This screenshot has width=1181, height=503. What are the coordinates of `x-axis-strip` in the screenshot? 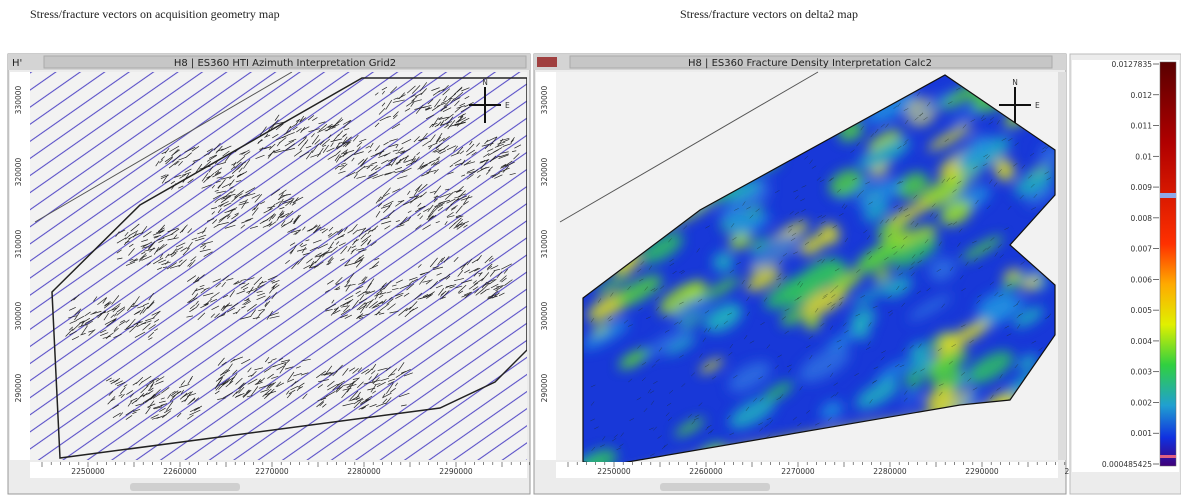 It's located at (278, 470).